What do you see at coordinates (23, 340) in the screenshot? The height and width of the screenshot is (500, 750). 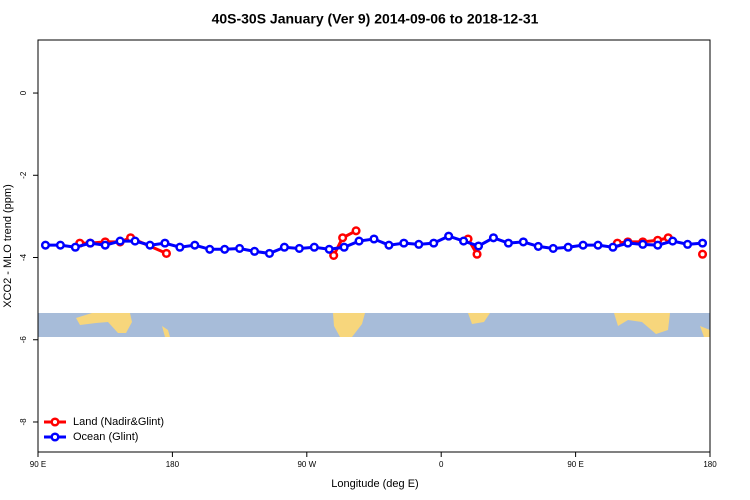 I see `y-tick-label: -6` at bounding box center [23, 340].